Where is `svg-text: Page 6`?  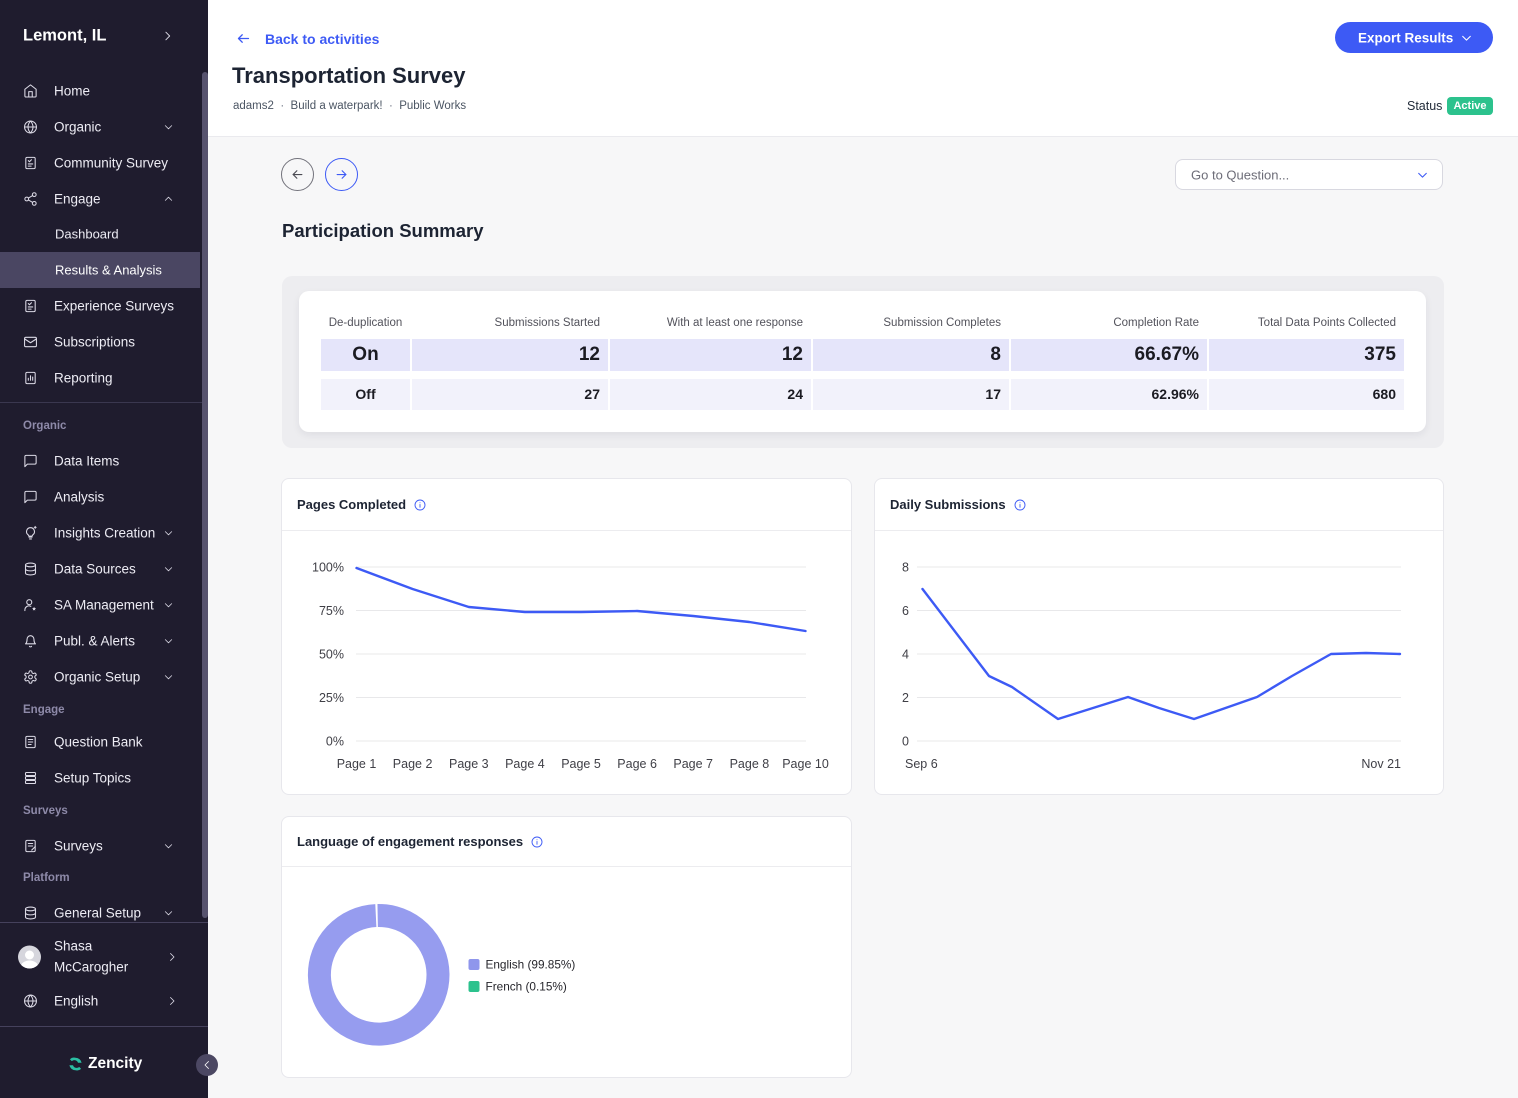
svg-text: Page 6 is located at coordinates (637, 764).